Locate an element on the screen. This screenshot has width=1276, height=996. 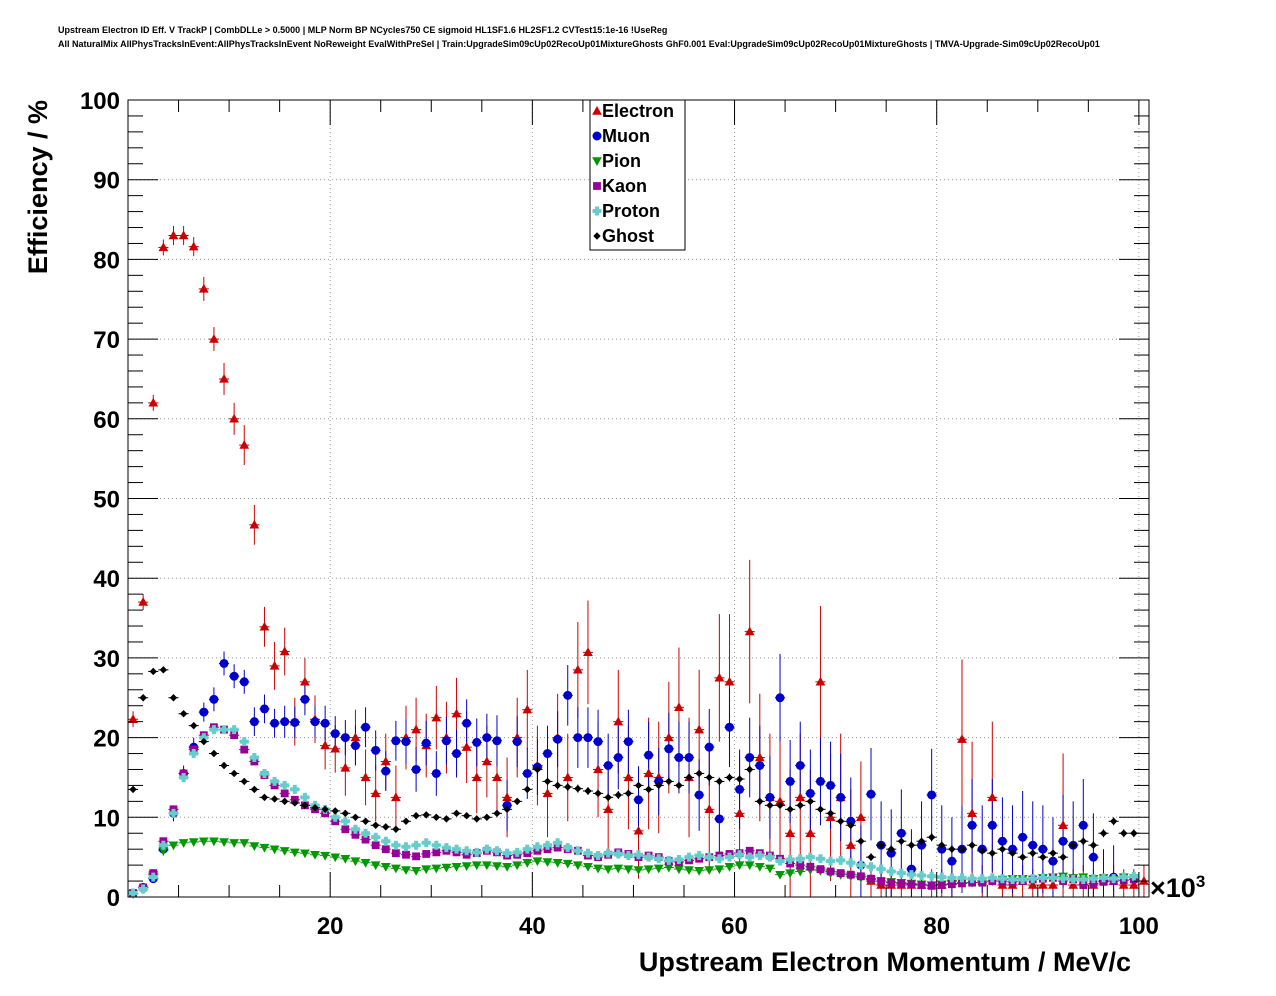
y-tick-label: 10 is located at coordinates (106, 818).